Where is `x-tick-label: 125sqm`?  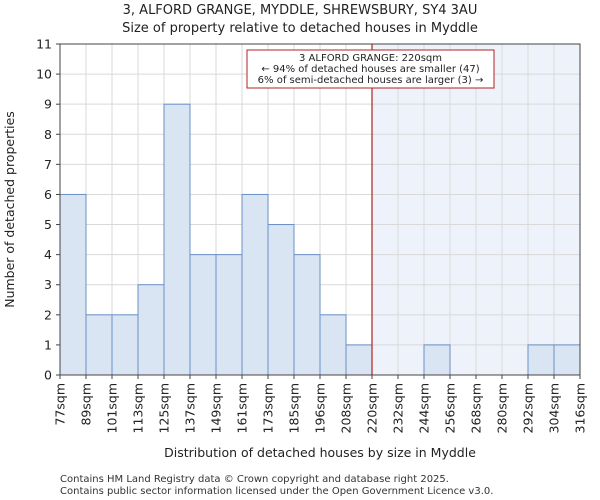 x-tick-label: 125sqm is located at coordinates (164, 408).